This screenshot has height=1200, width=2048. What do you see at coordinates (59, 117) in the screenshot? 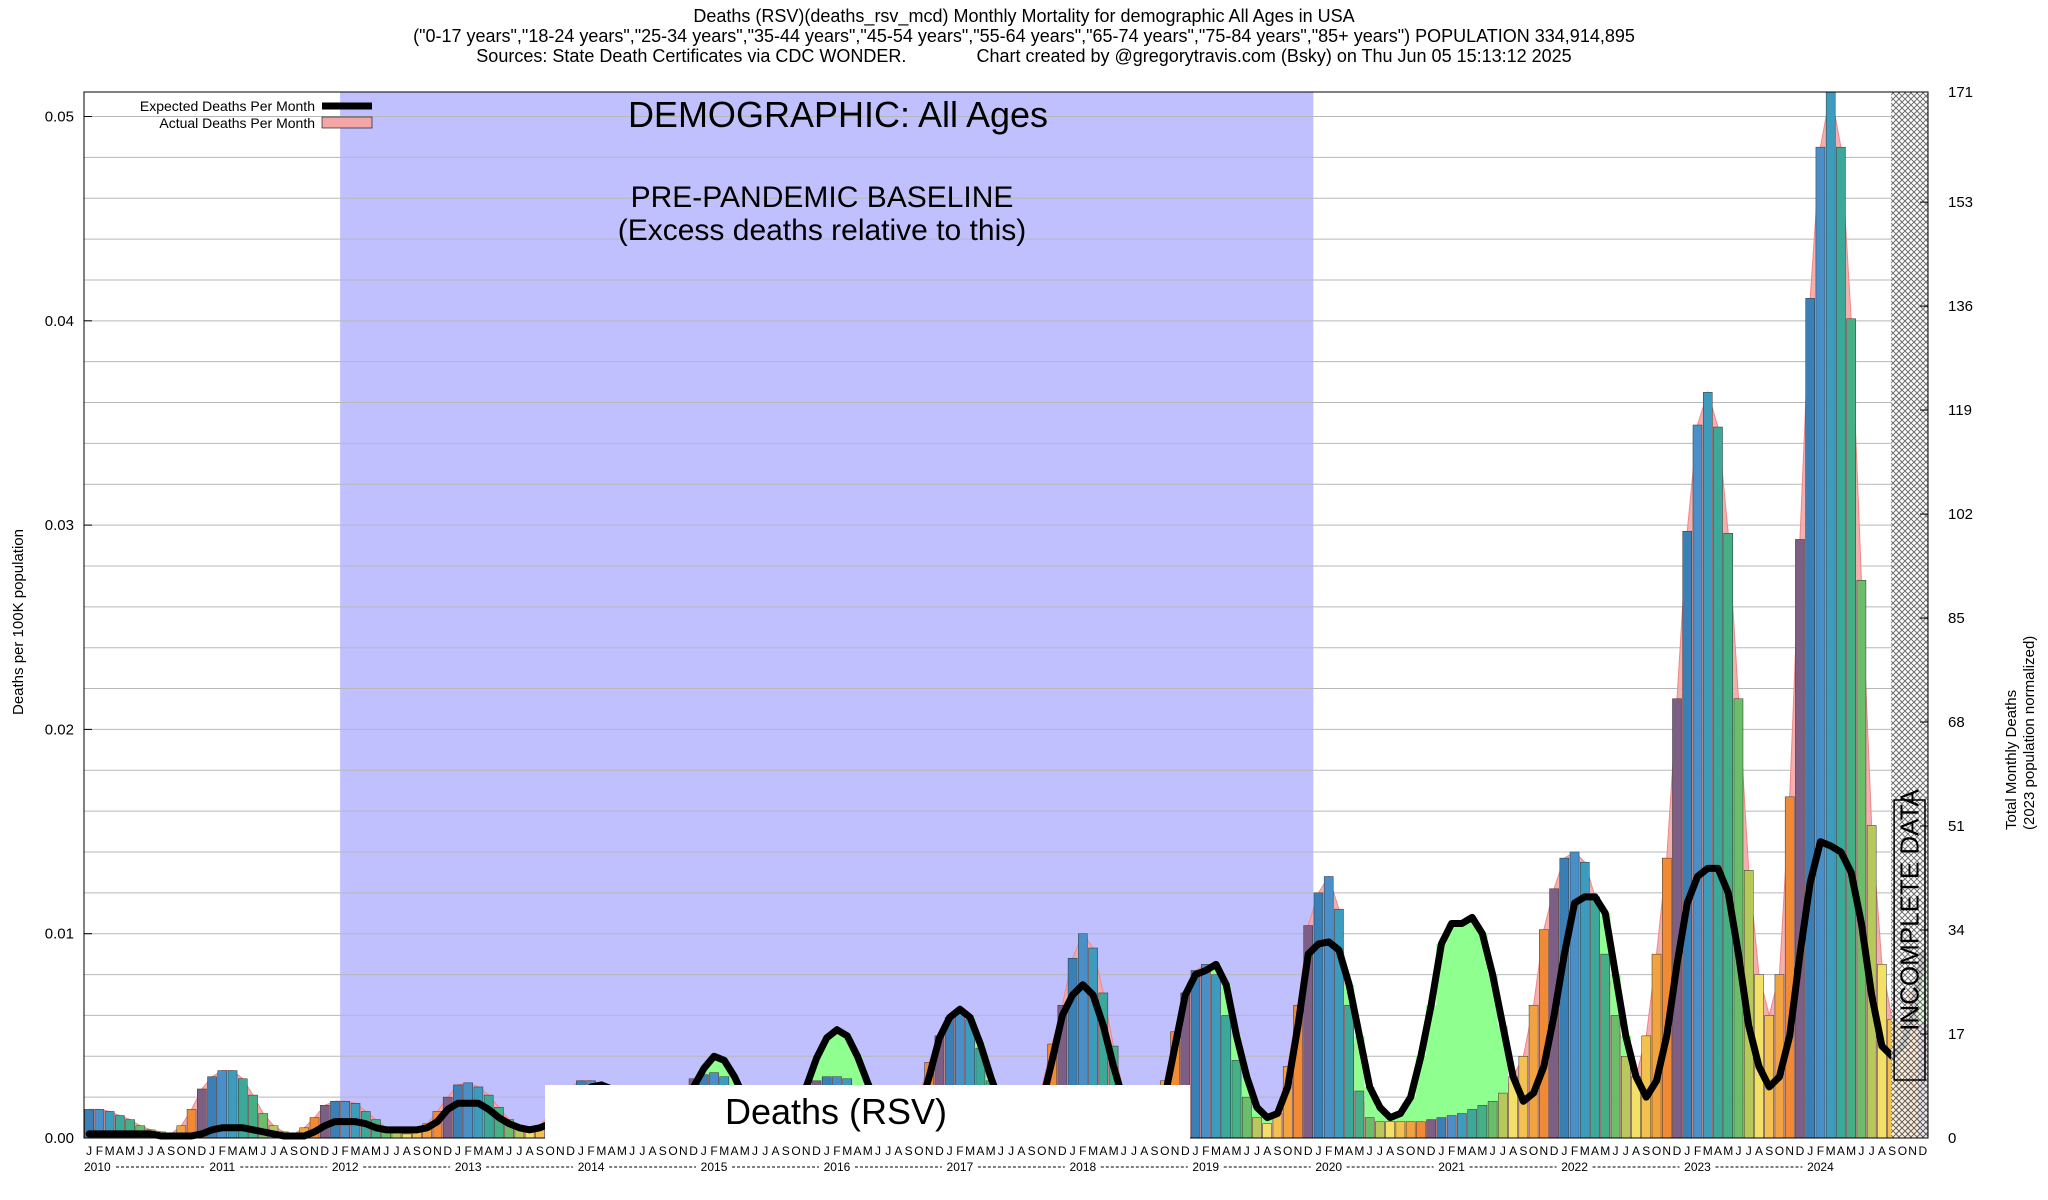
I see `left-tick-label: 0.05` at bounding box center [59, 117].